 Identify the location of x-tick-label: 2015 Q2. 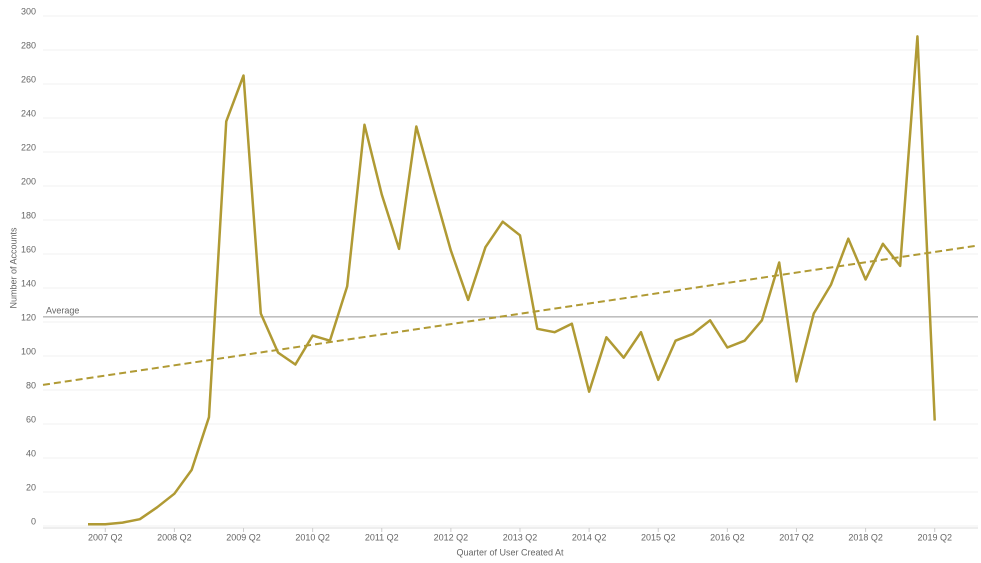
(658, 537).